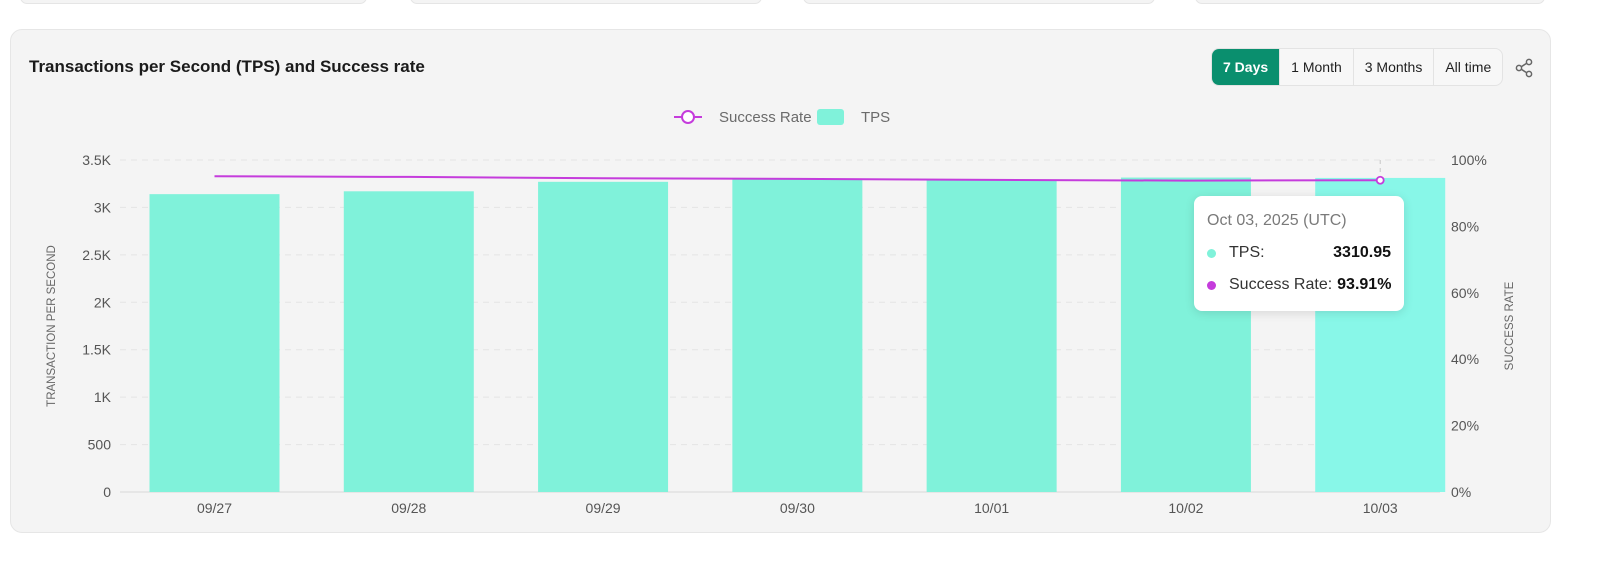 The height and width of the screenshot is (563, 1600). I want to click on tooltip-tps-value: 3310.95, so click(1362, 252).